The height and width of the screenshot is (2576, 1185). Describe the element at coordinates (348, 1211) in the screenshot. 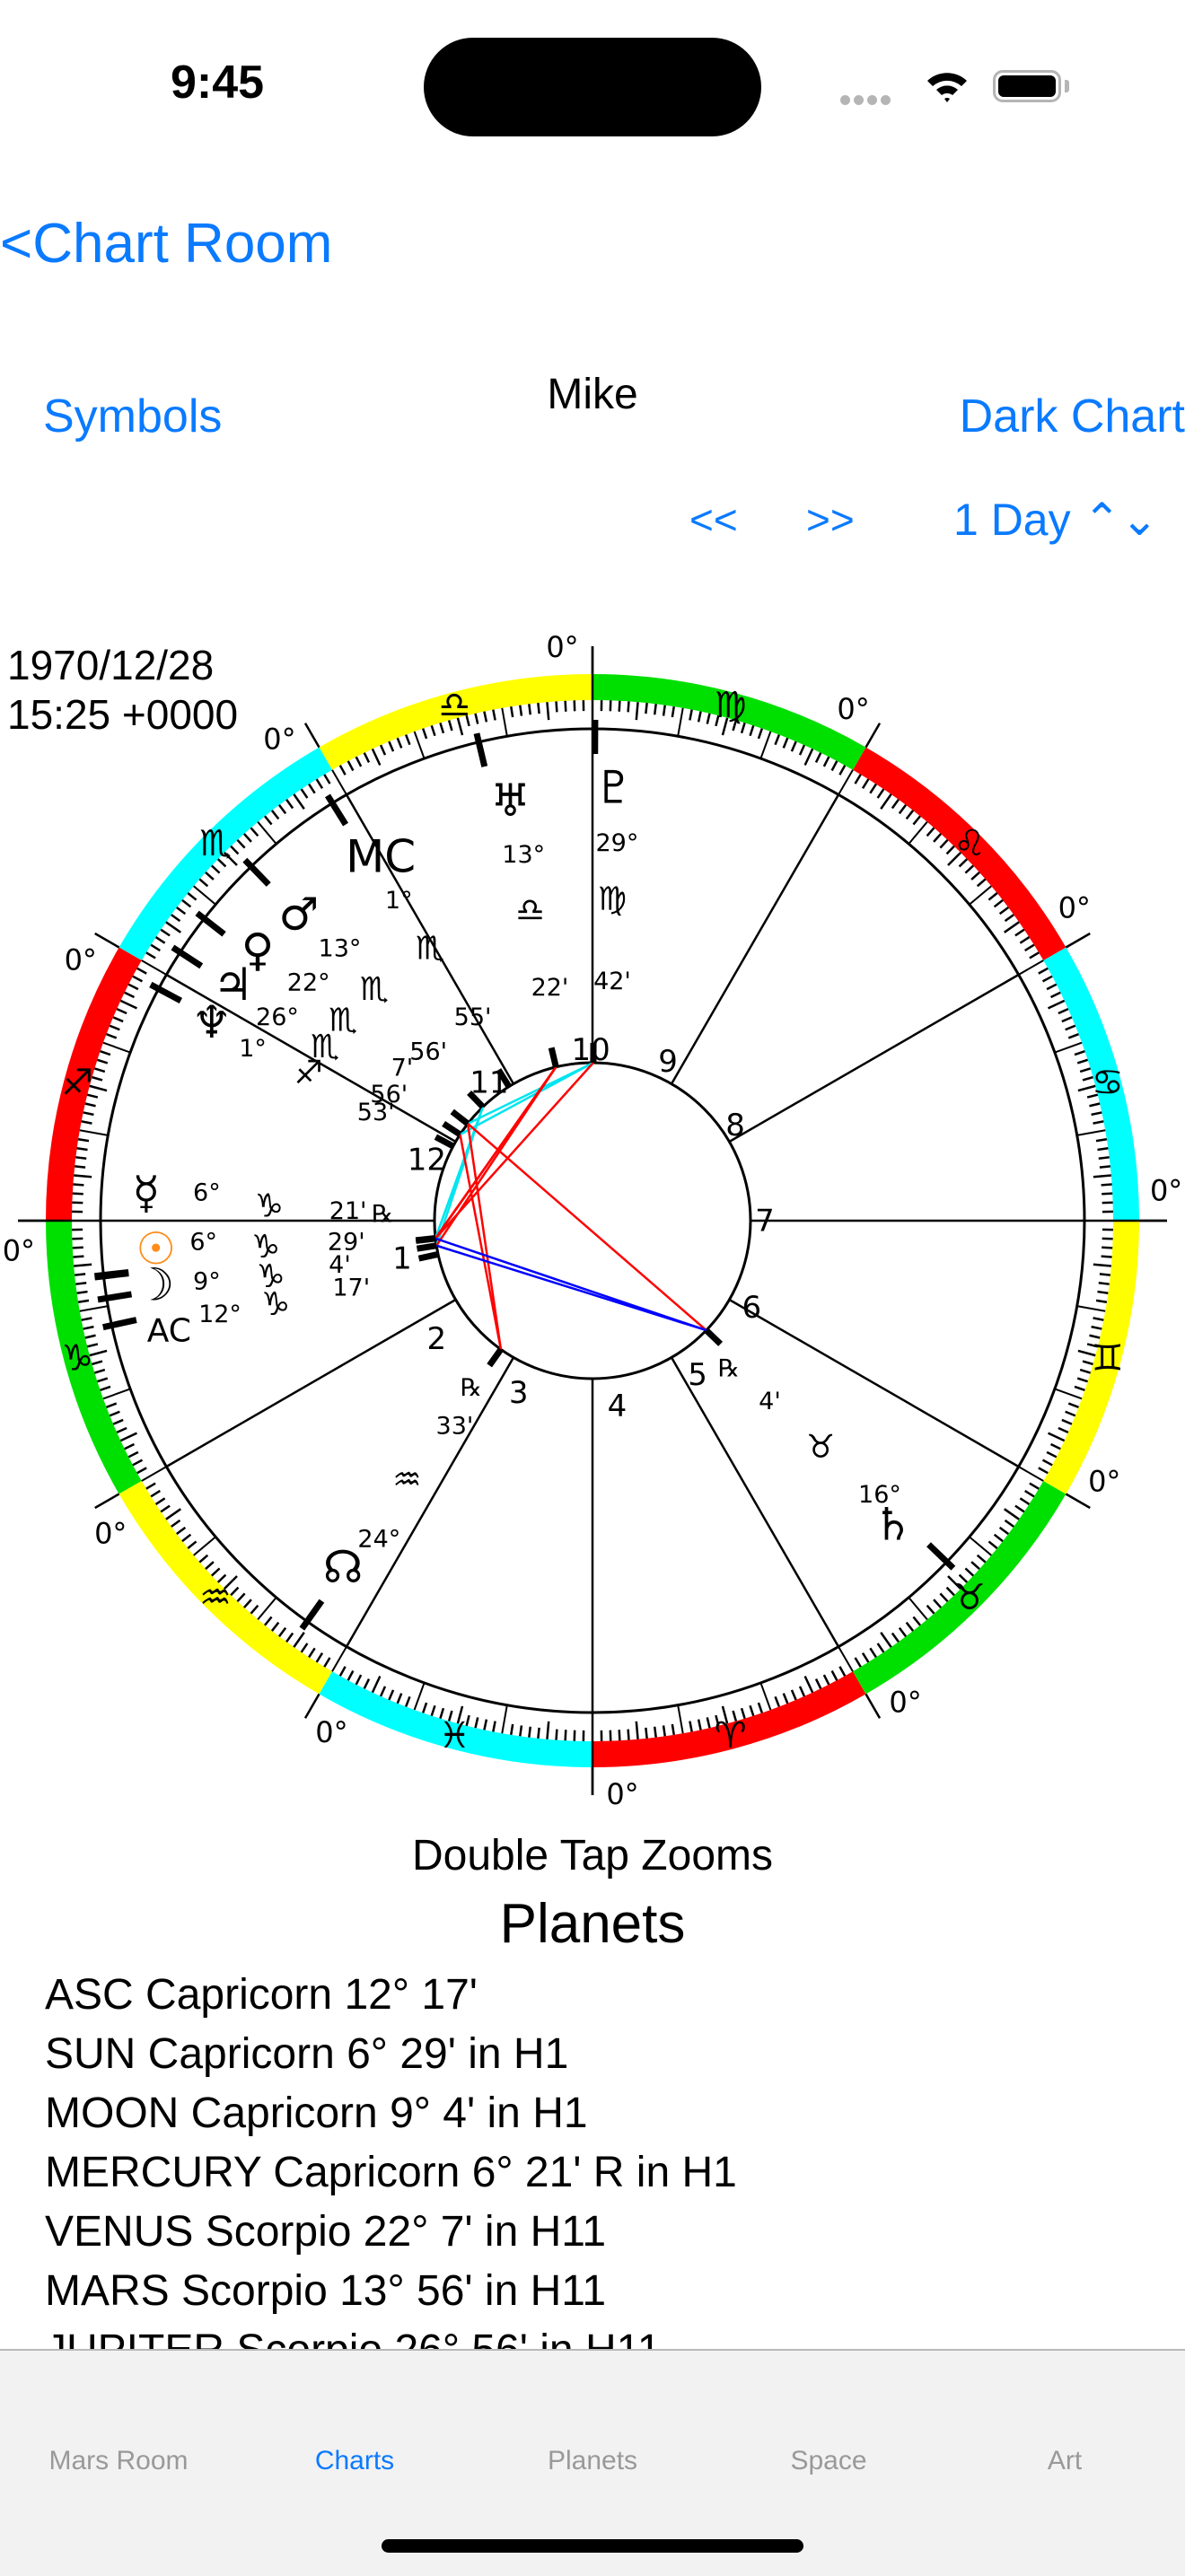

I see `mercury-minutes: 21'` at that location.